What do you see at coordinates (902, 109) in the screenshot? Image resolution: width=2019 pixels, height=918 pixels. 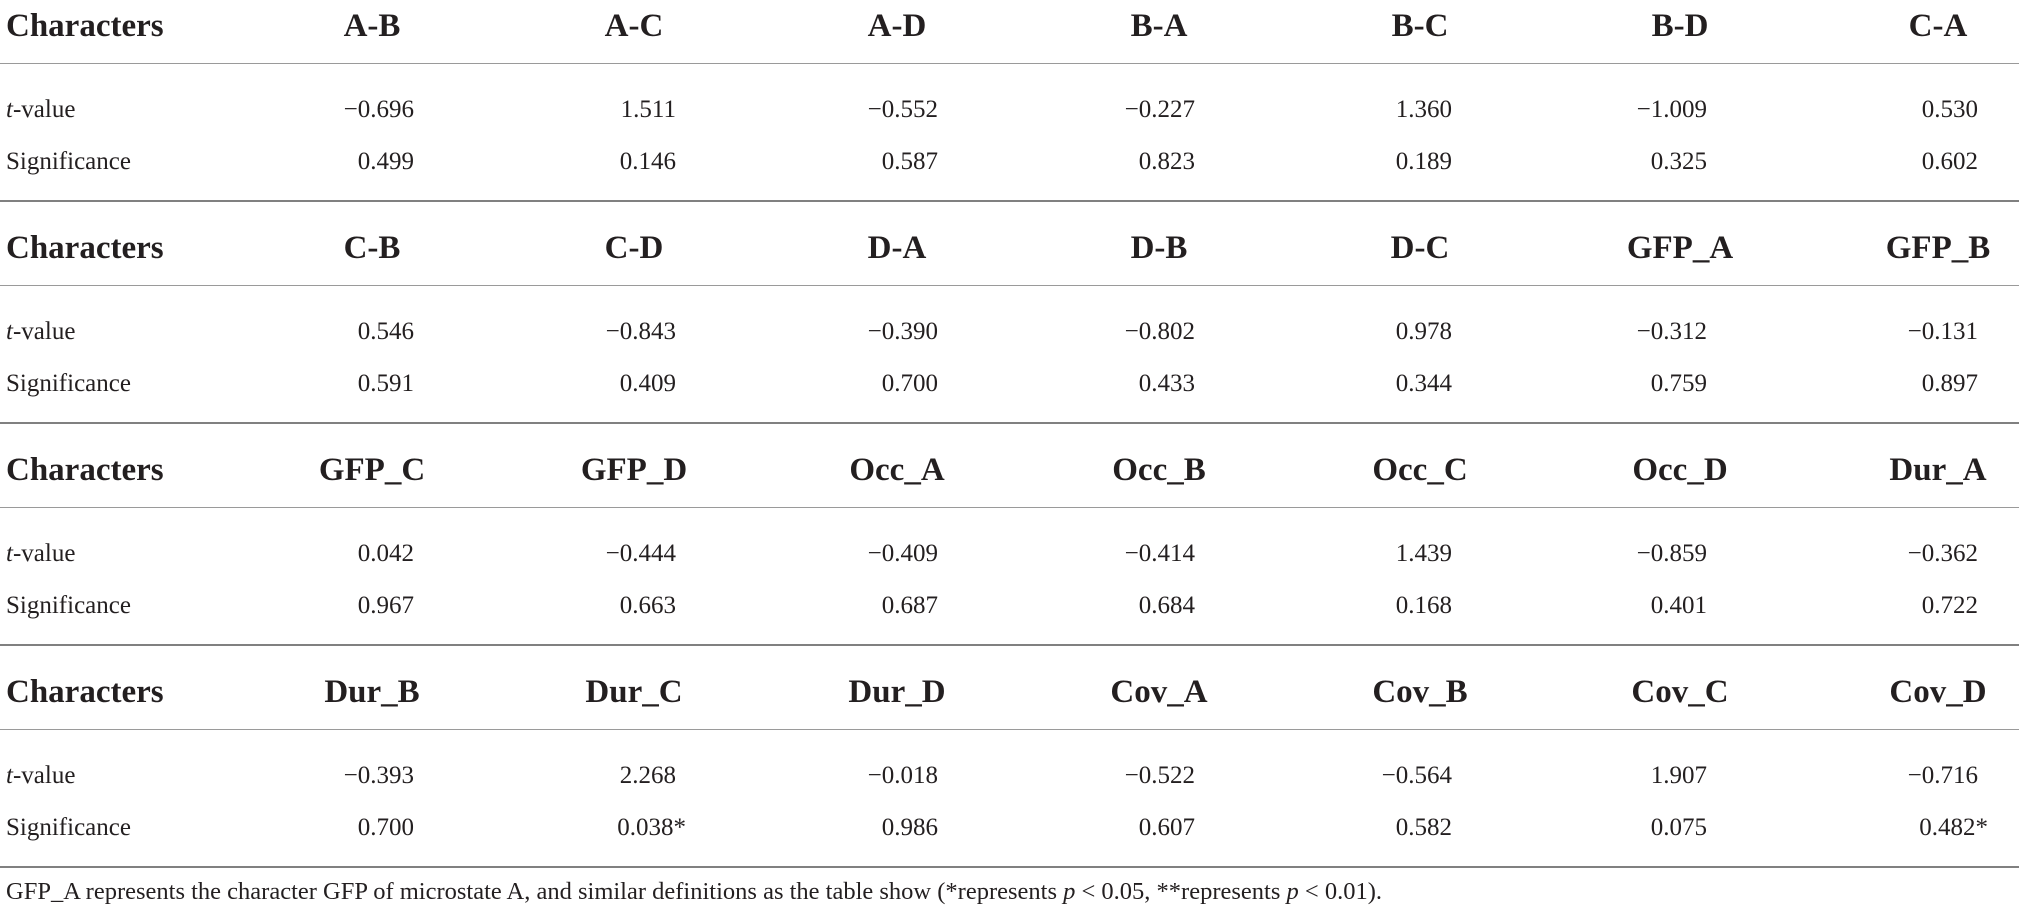 I see `t-value-cell: −0.552` at bounding box center [902, 109].